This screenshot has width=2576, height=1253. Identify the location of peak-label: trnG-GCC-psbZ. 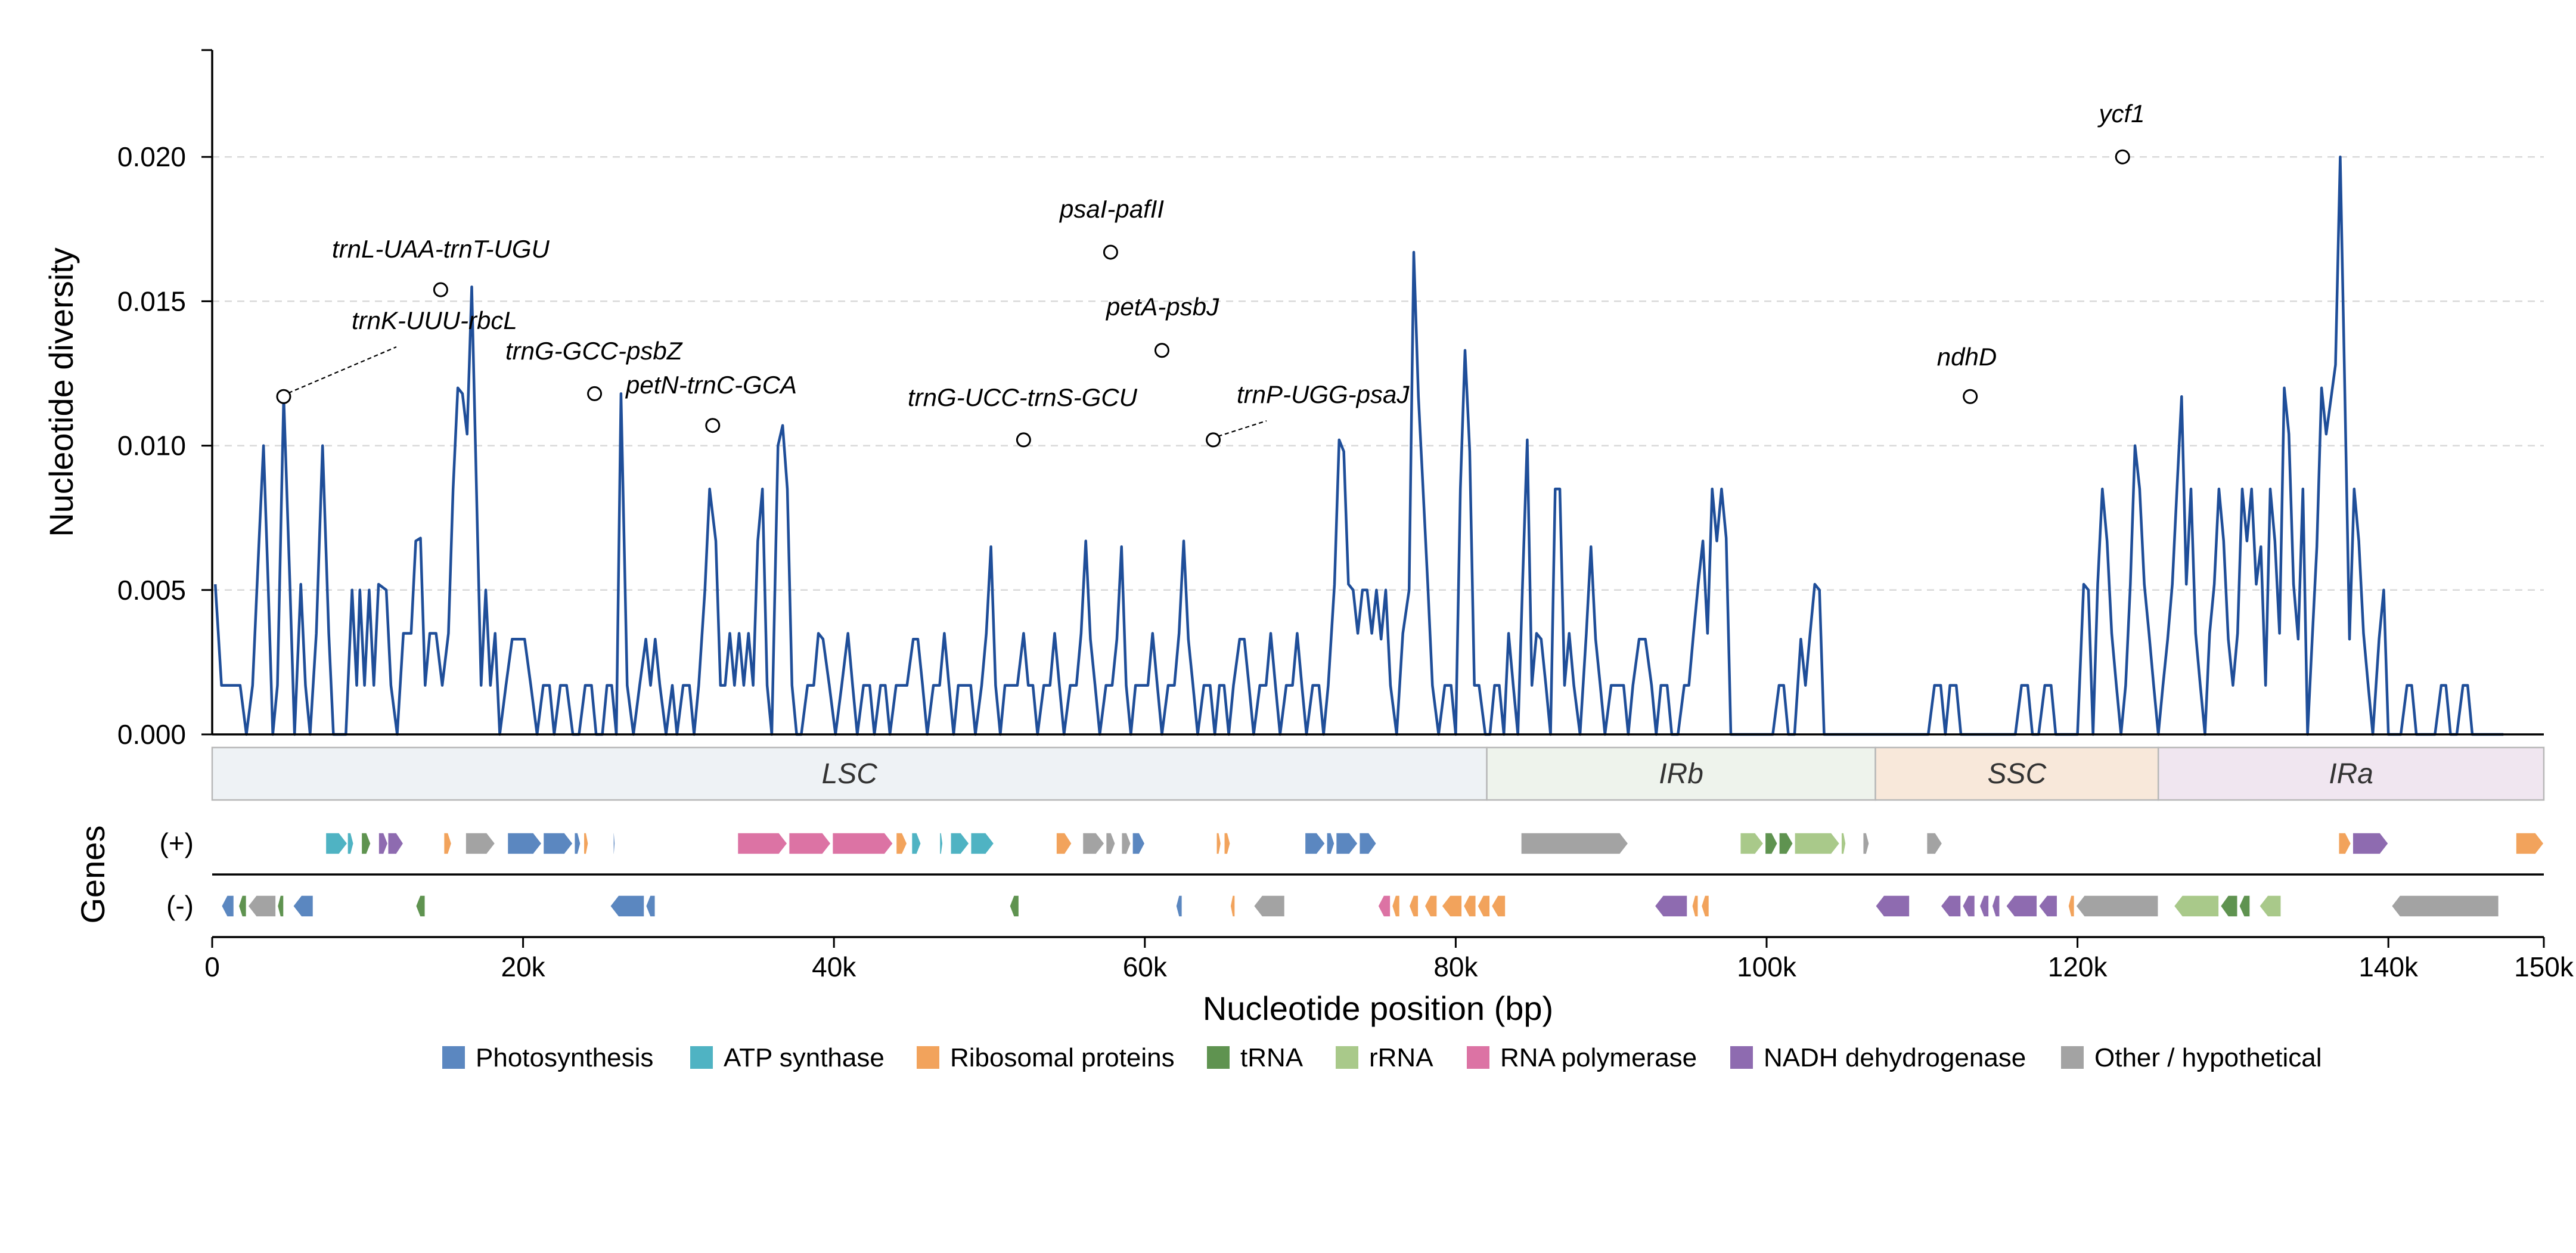
(594, 351).